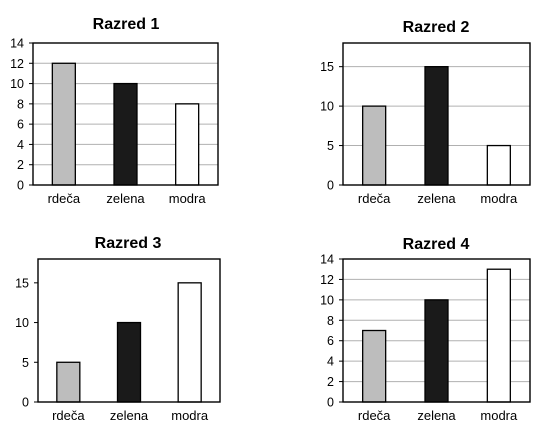 This screenshot has width=550, height=425. I want to click on chart-1-ytick-7: 14, so click(17, 44).